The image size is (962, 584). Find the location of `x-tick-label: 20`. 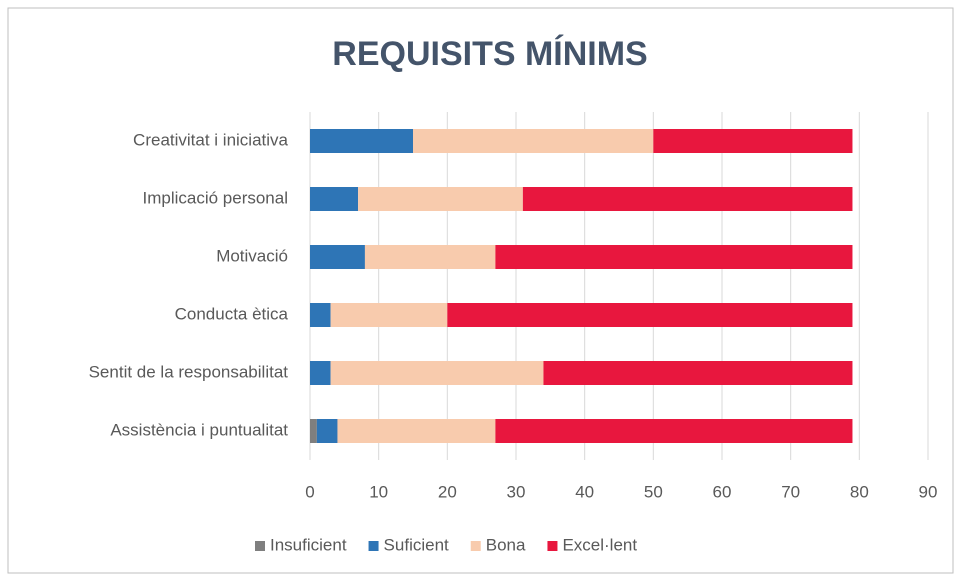

x-tick-label: 20 is located at coordinates (447, 491).